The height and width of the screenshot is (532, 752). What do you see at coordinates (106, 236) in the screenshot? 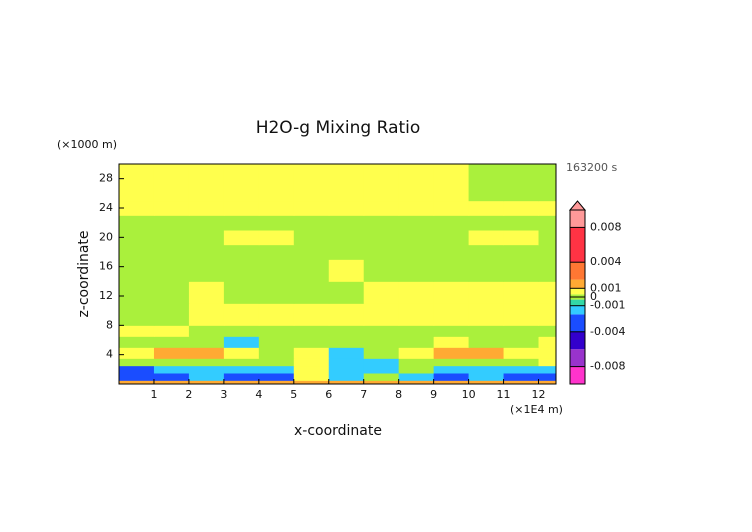
I see `y-tick-label: 20` at bounding box center [106, 236].